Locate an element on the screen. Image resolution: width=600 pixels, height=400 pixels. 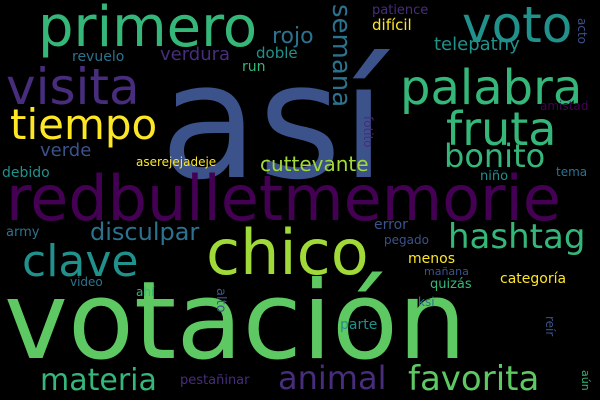
word-semana: semana is located at coordinates (341, 56).